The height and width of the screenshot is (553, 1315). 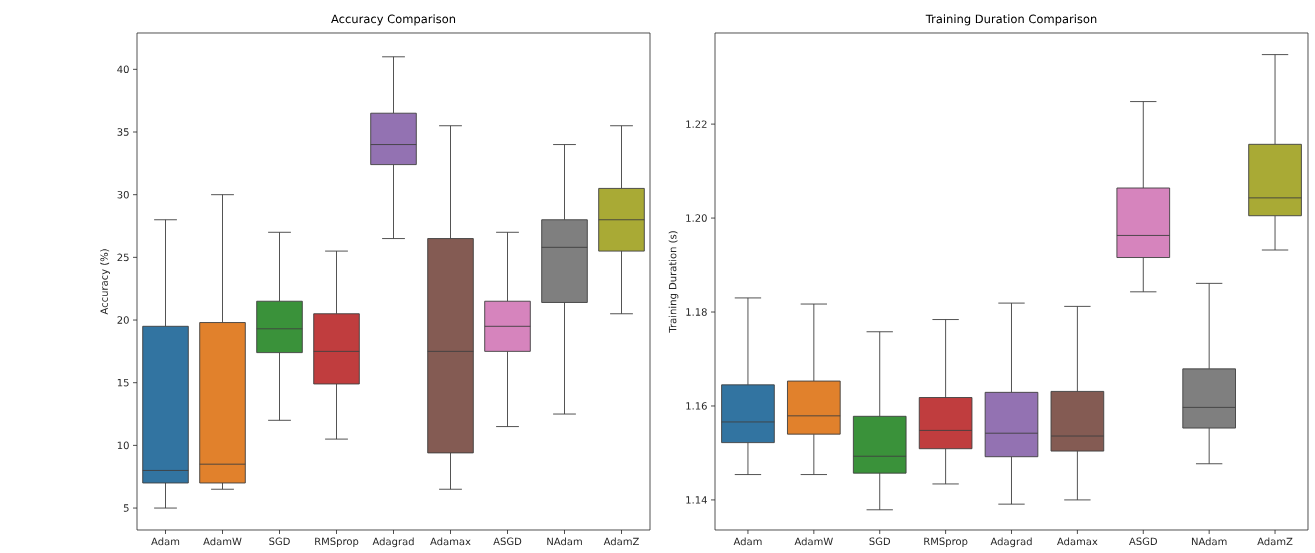 I want to click on y-tick-label: 1.16, so click(x=696, y=406).